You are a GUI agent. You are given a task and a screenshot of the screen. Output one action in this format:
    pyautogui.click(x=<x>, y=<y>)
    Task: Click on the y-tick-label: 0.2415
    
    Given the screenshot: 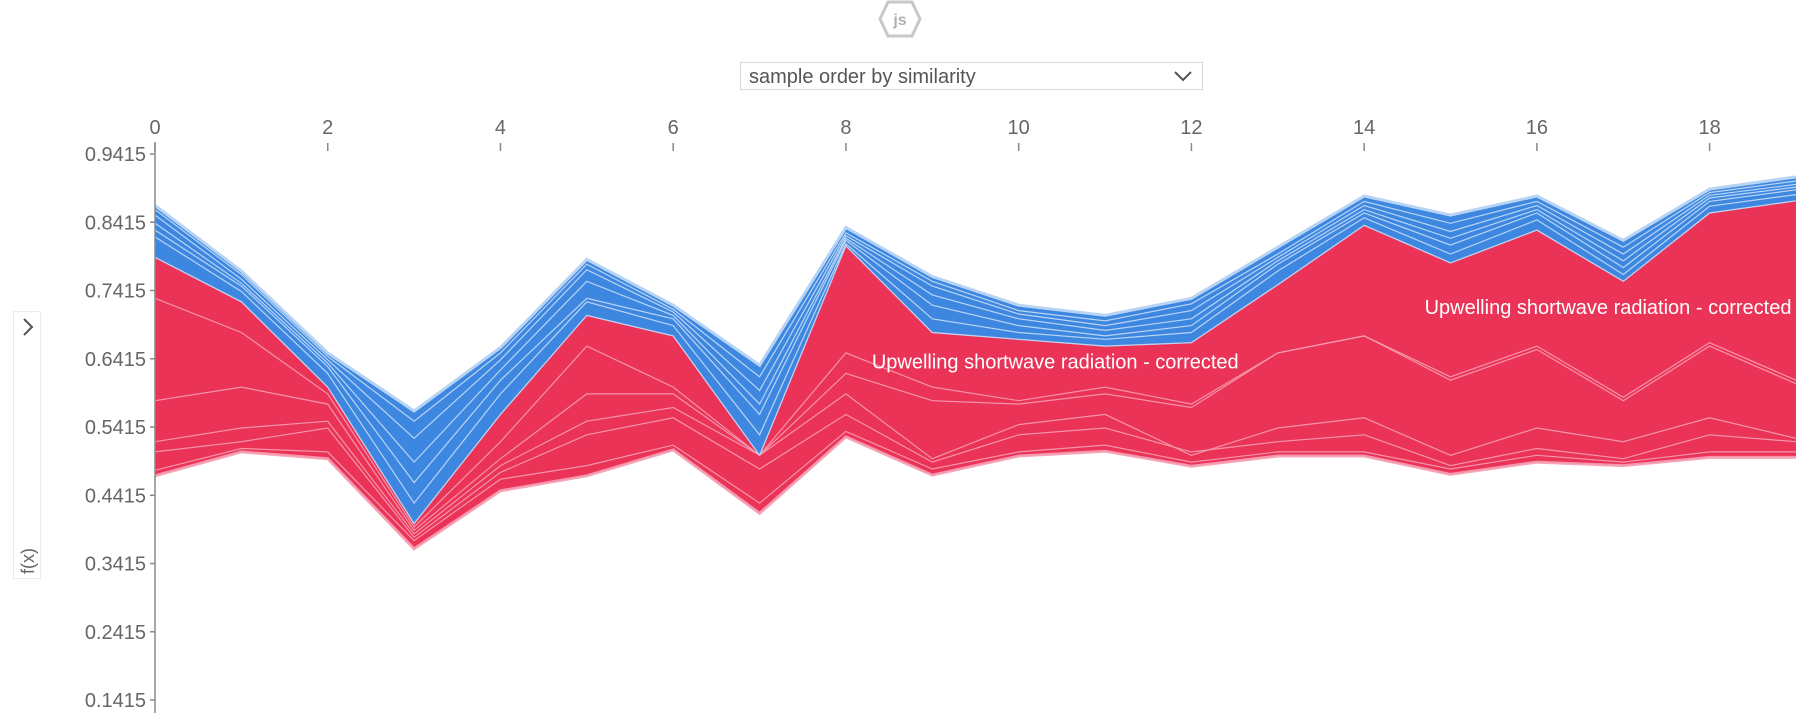 What is the action you would take?
    pyautogui.click(x=115, y=633)
    